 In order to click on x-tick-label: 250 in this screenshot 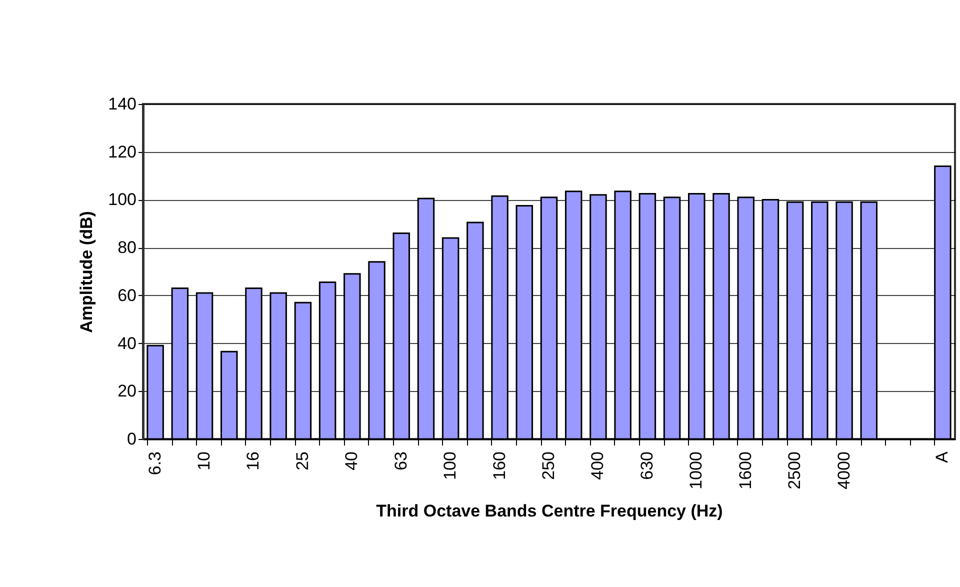, I will do `click(548, 466)`.